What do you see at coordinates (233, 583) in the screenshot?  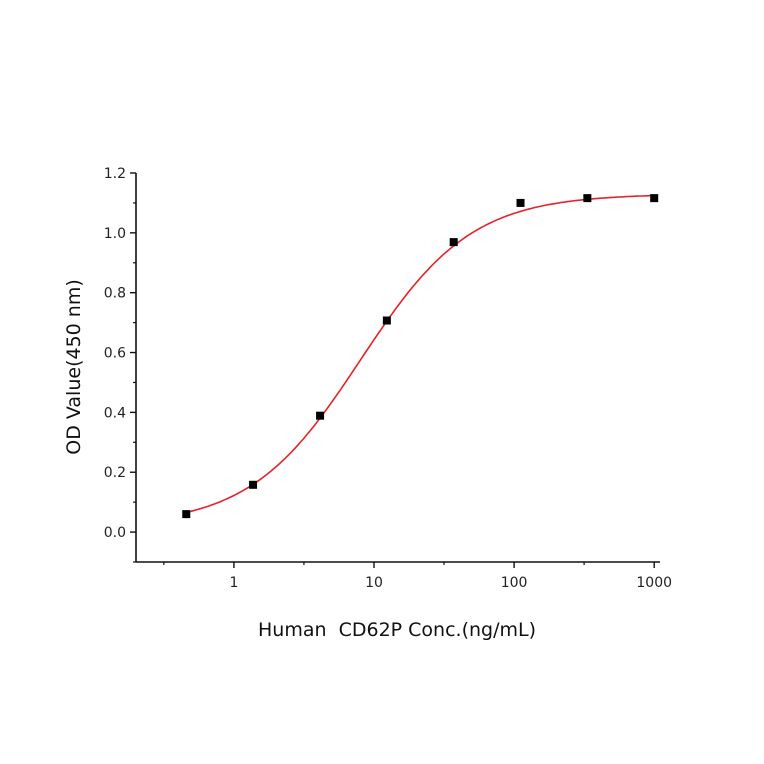 I see `x-tick-label: 1` at bounding box center [233, 583].